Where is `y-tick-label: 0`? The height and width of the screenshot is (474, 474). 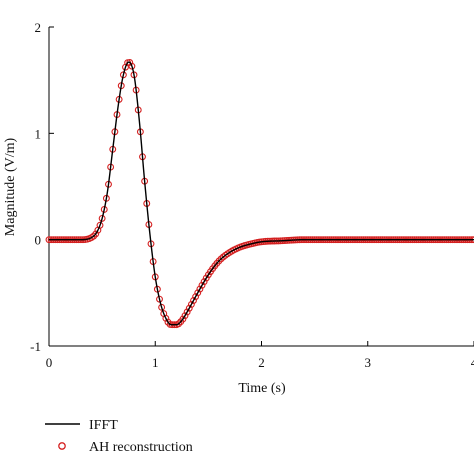 y-tick-label: 0 is located at coordinates (38, 240).